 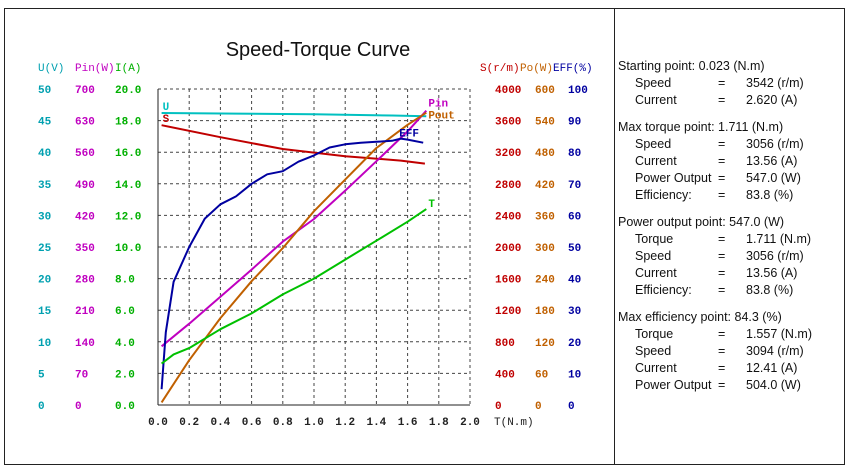 I want to click on right-axis-tick-label: 400, so click(x=505, y=375).